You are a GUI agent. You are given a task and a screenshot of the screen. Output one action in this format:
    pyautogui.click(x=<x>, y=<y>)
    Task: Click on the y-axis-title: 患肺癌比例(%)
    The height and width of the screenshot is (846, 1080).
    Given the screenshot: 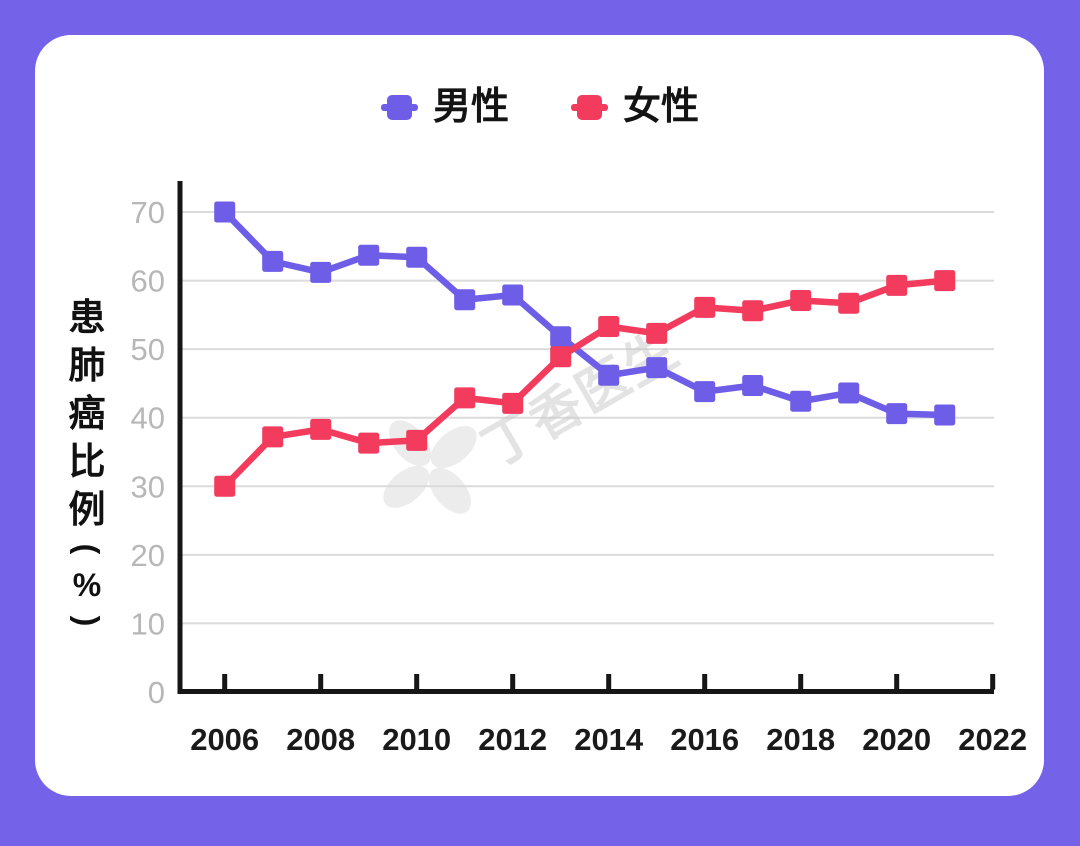 What is the action you would take?
    pyautogui.click(x=87, y=465)
    